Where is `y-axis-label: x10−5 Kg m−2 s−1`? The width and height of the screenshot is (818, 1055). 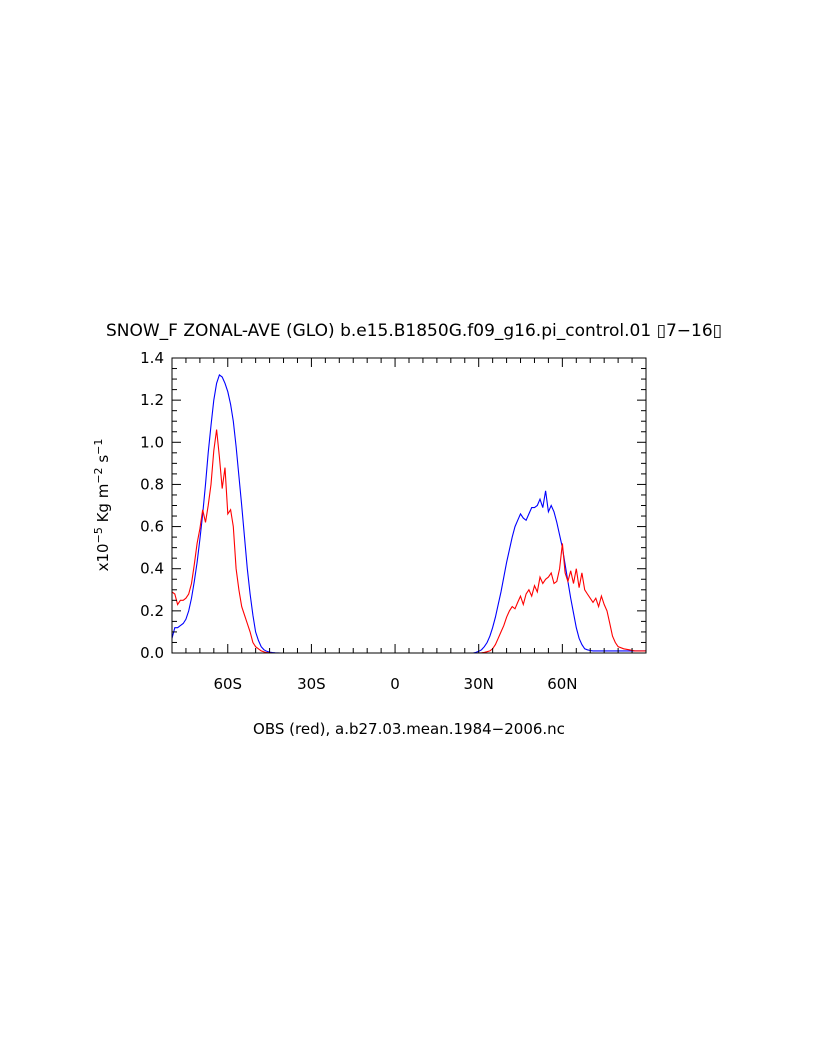 y-axis-label: x10−5 Kg m−2 s−1 is located at coordinates (102, 505).